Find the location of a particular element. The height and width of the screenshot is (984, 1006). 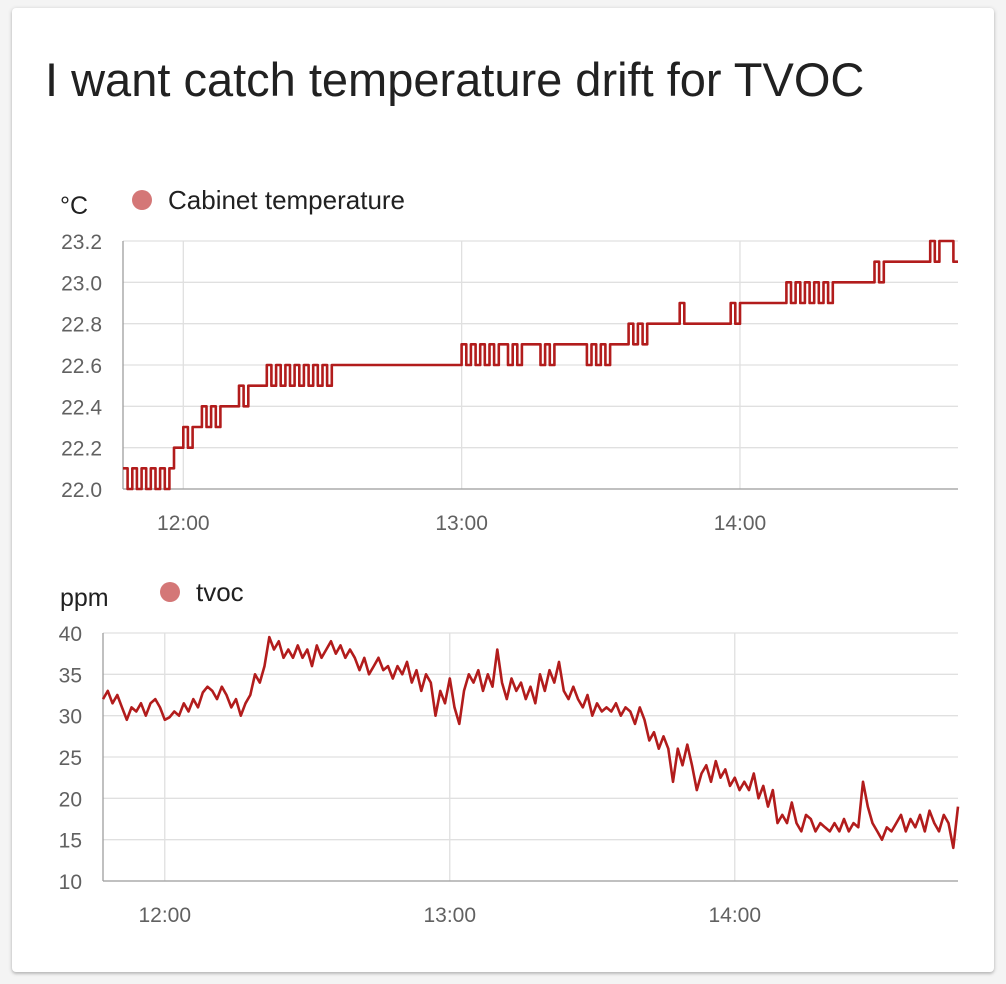

y-tick-label: 23.0 is located at coordinates (81, 283).